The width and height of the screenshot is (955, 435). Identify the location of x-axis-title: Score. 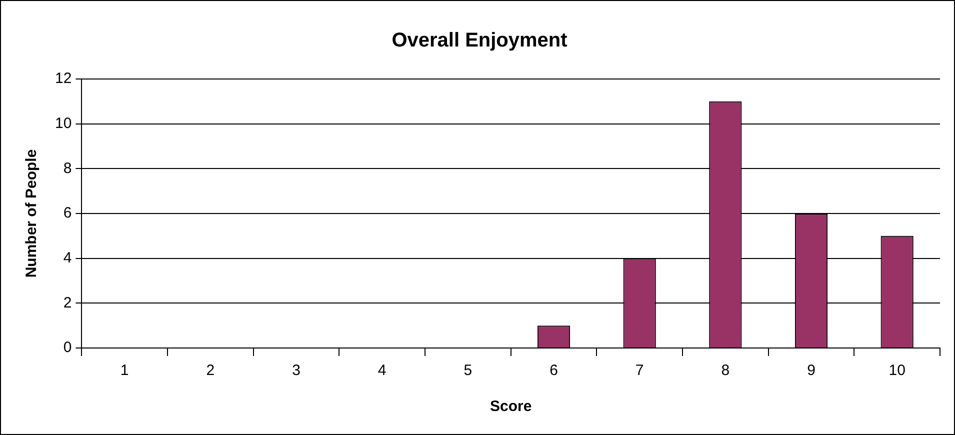
(511, 407).